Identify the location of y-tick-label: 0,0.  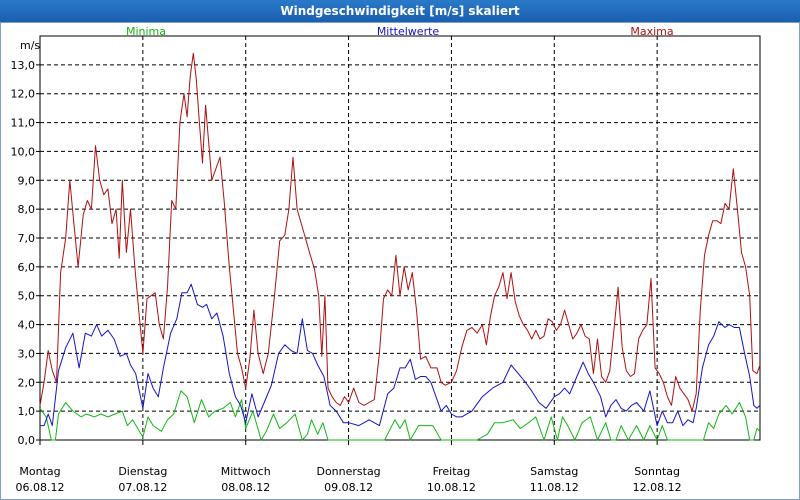
(27, 440).